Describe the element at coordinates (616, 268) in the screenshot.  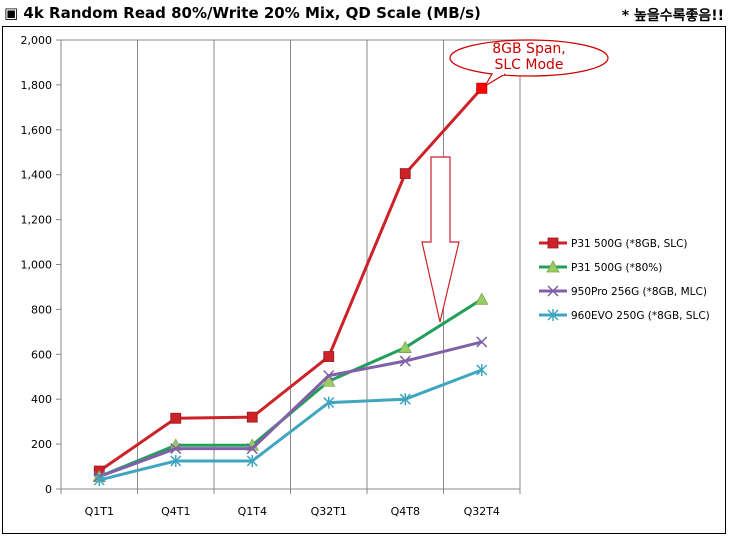
I see `legend-label: P31 500G (*80%)` at that location.